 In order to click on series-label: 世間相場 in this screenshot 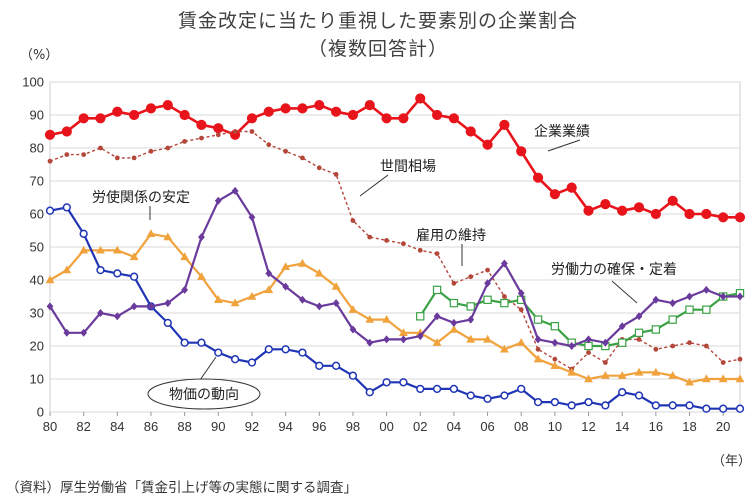, I will do `click(408, 167)`.